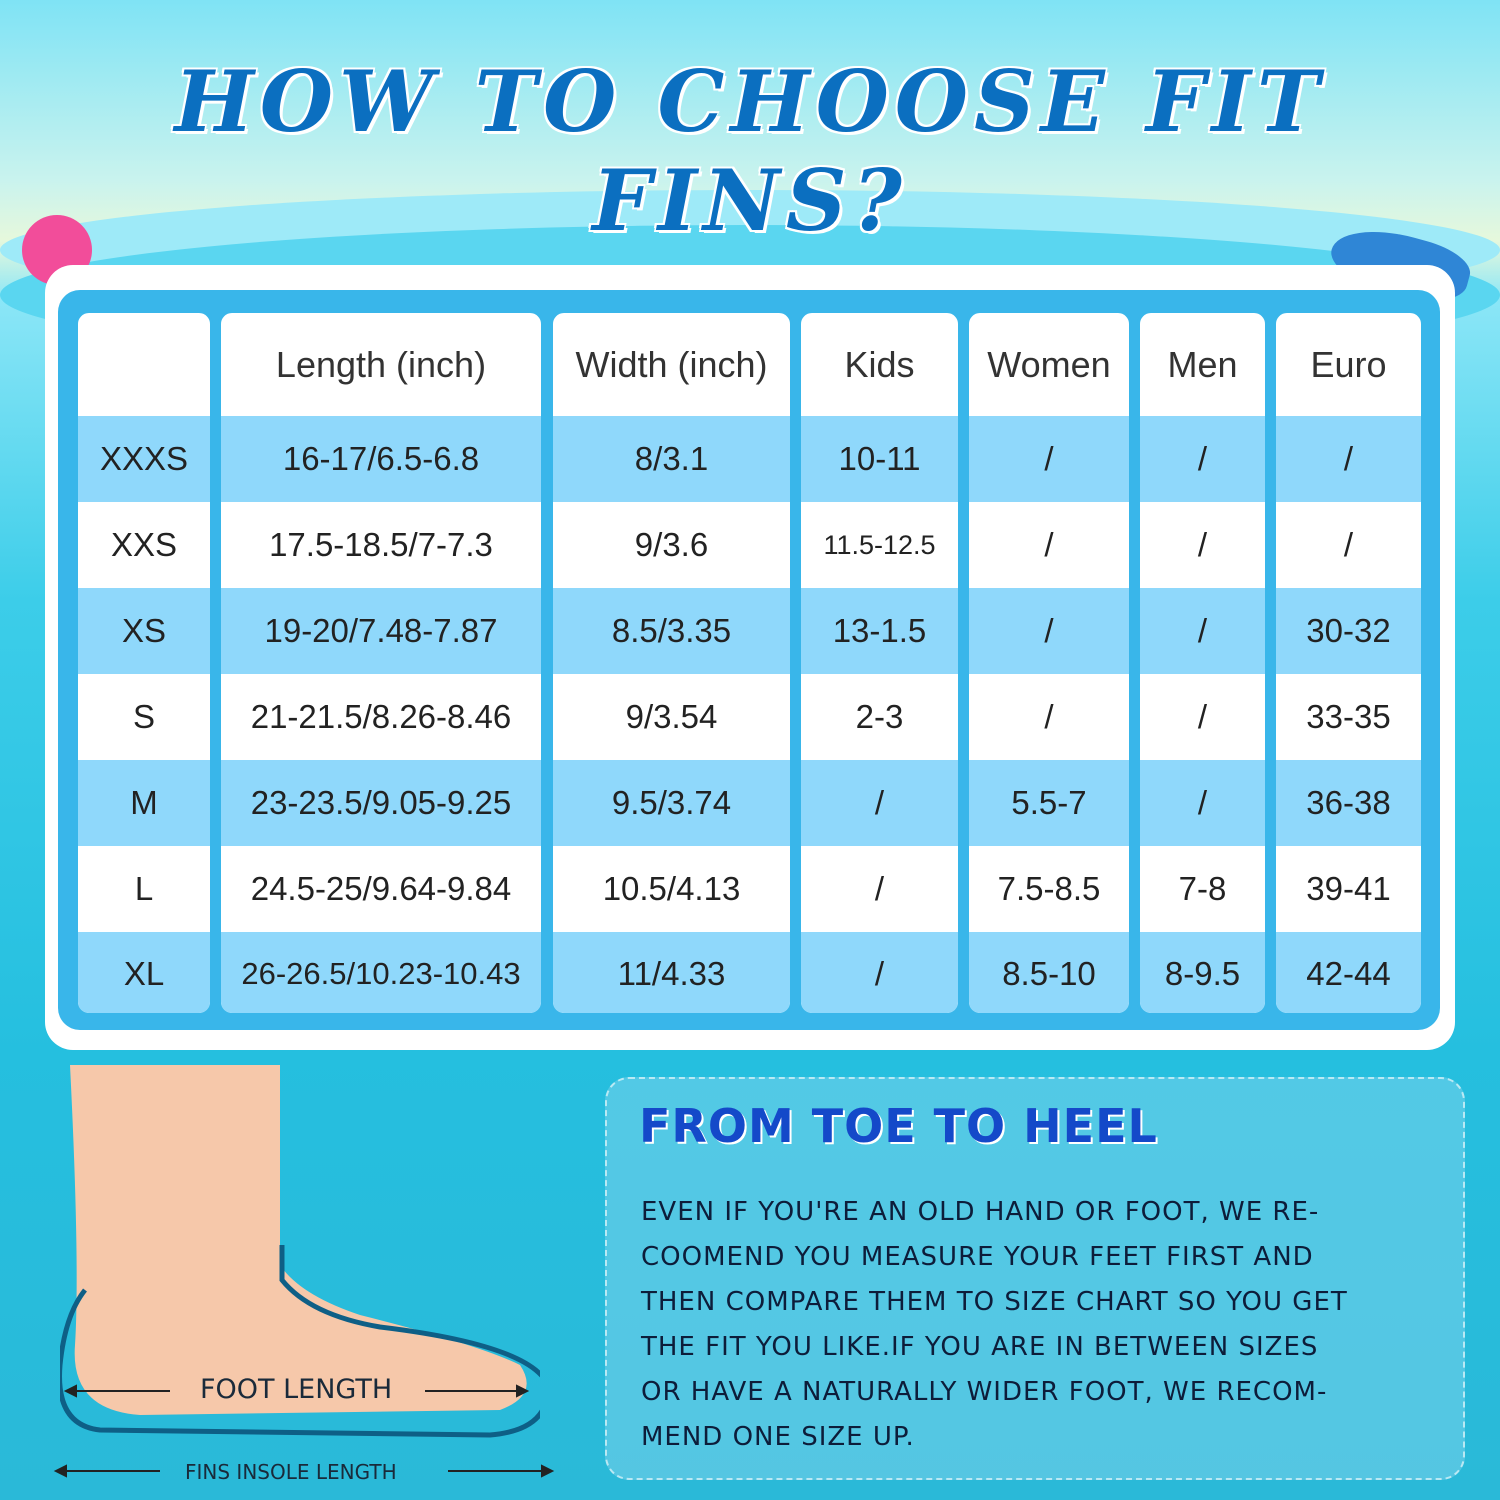  What do you see at coordinates (144, 544) in the screenshot?
I see `table-cell-size: XXS` at bounding box center [144, 544].